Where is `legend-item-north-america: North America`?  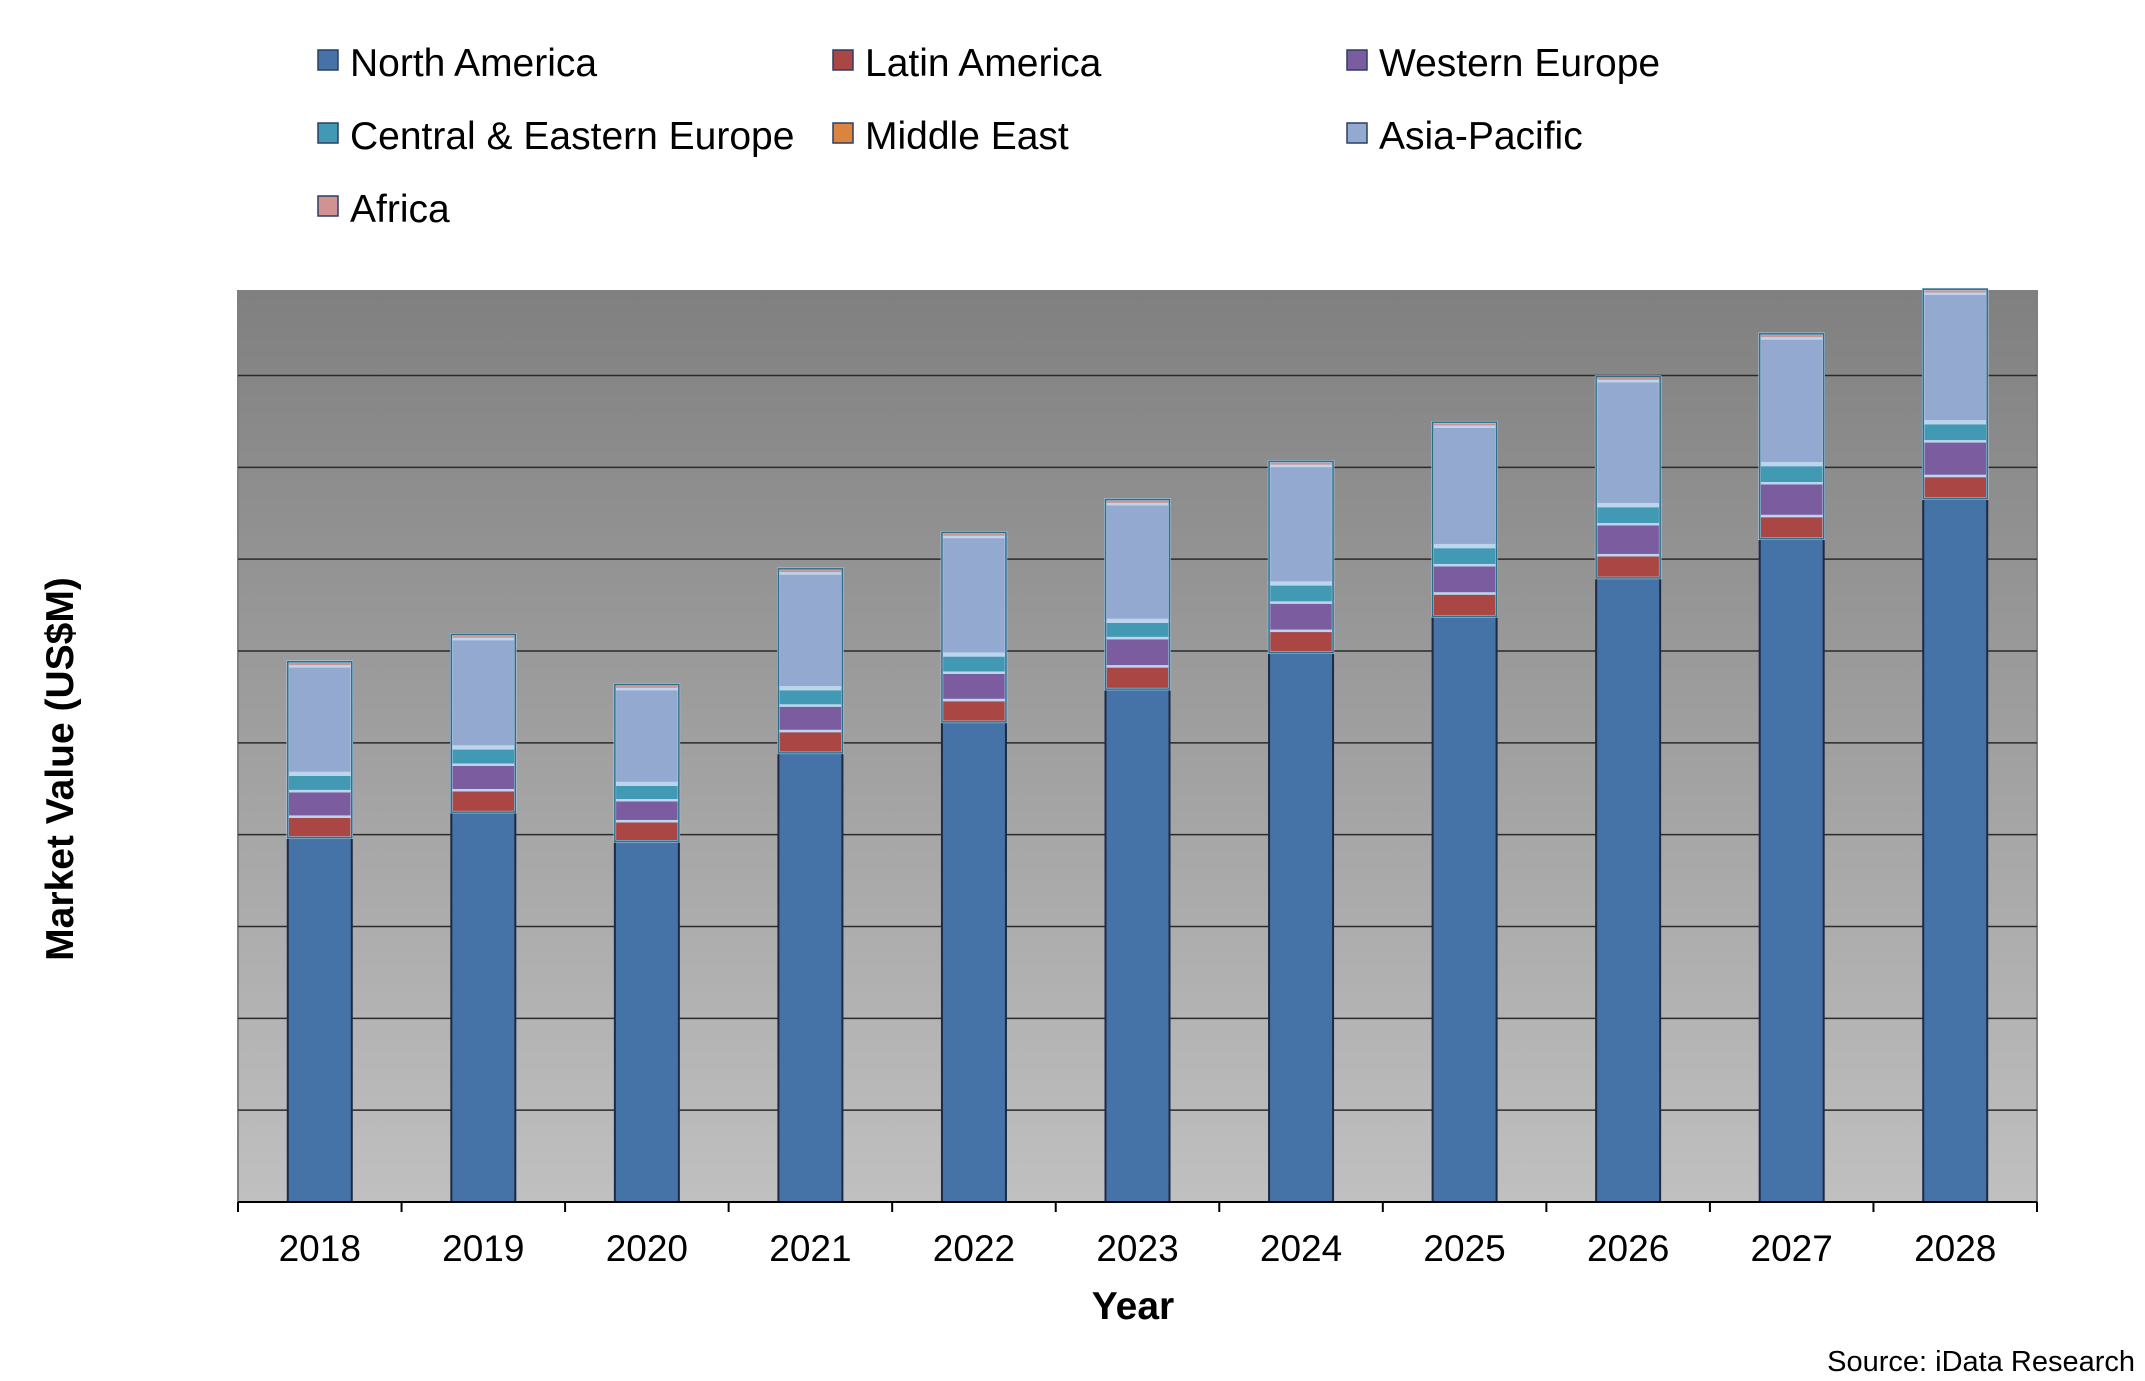 legend-item-north-america: North America is located at coordinates (457, 63).